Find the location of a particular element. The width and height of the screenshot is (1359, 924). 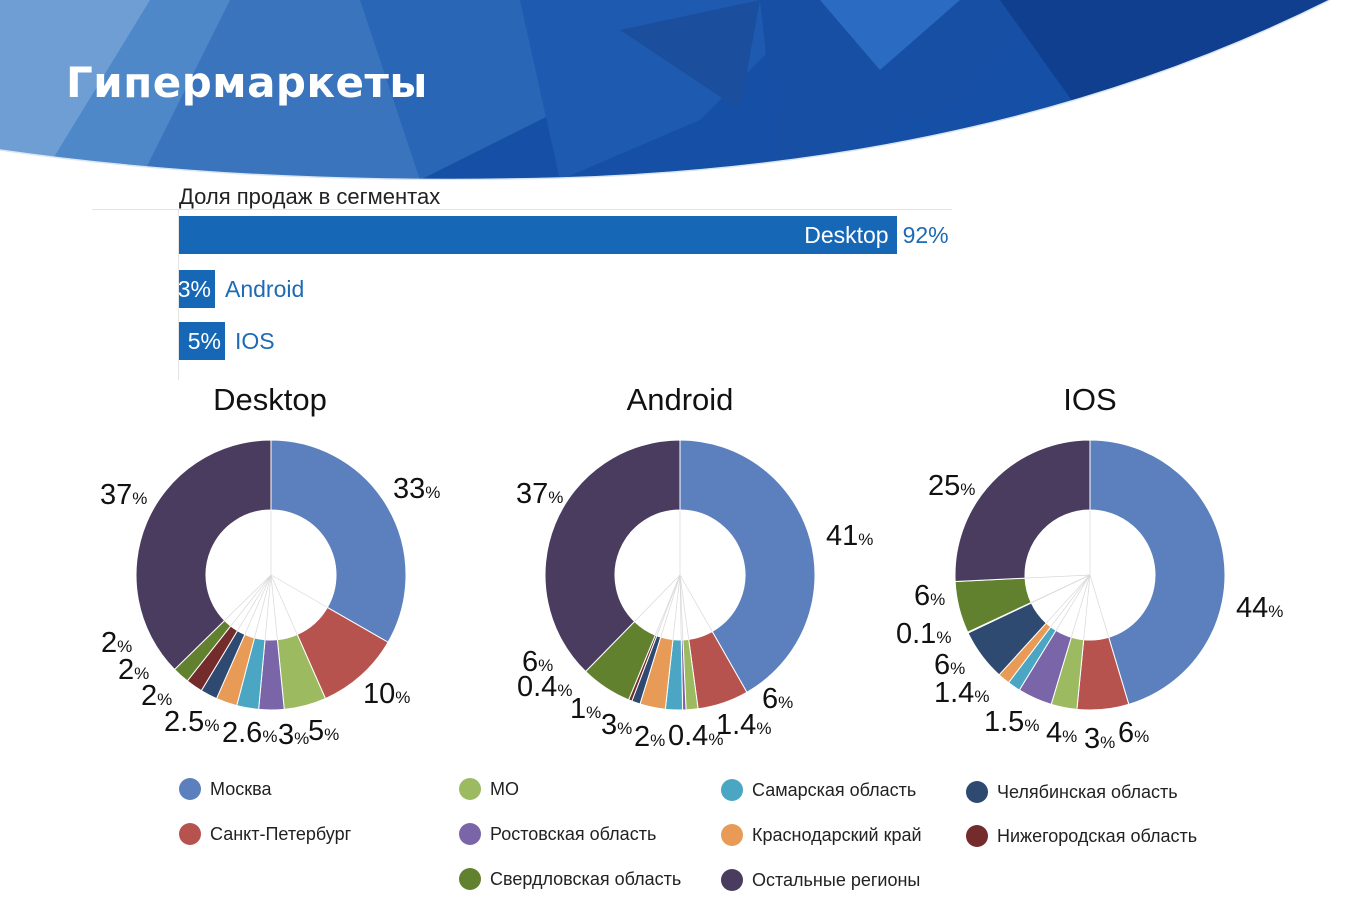

pie-title-ios: IOS is located at coordinates (1090, 399).